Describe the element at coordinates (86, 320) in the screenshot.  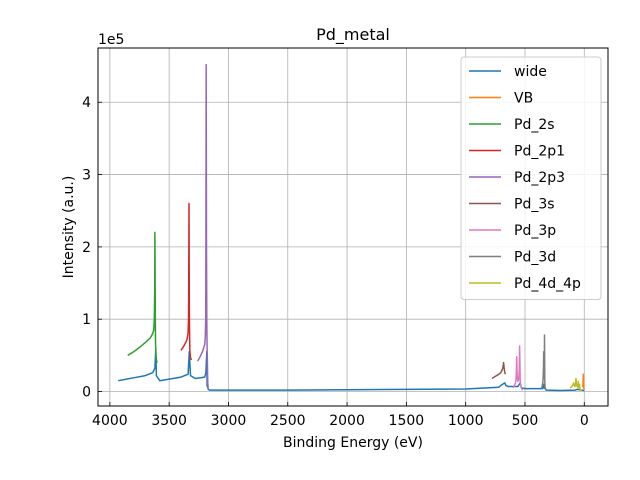
I see `y-tick-label: 1` at that location.